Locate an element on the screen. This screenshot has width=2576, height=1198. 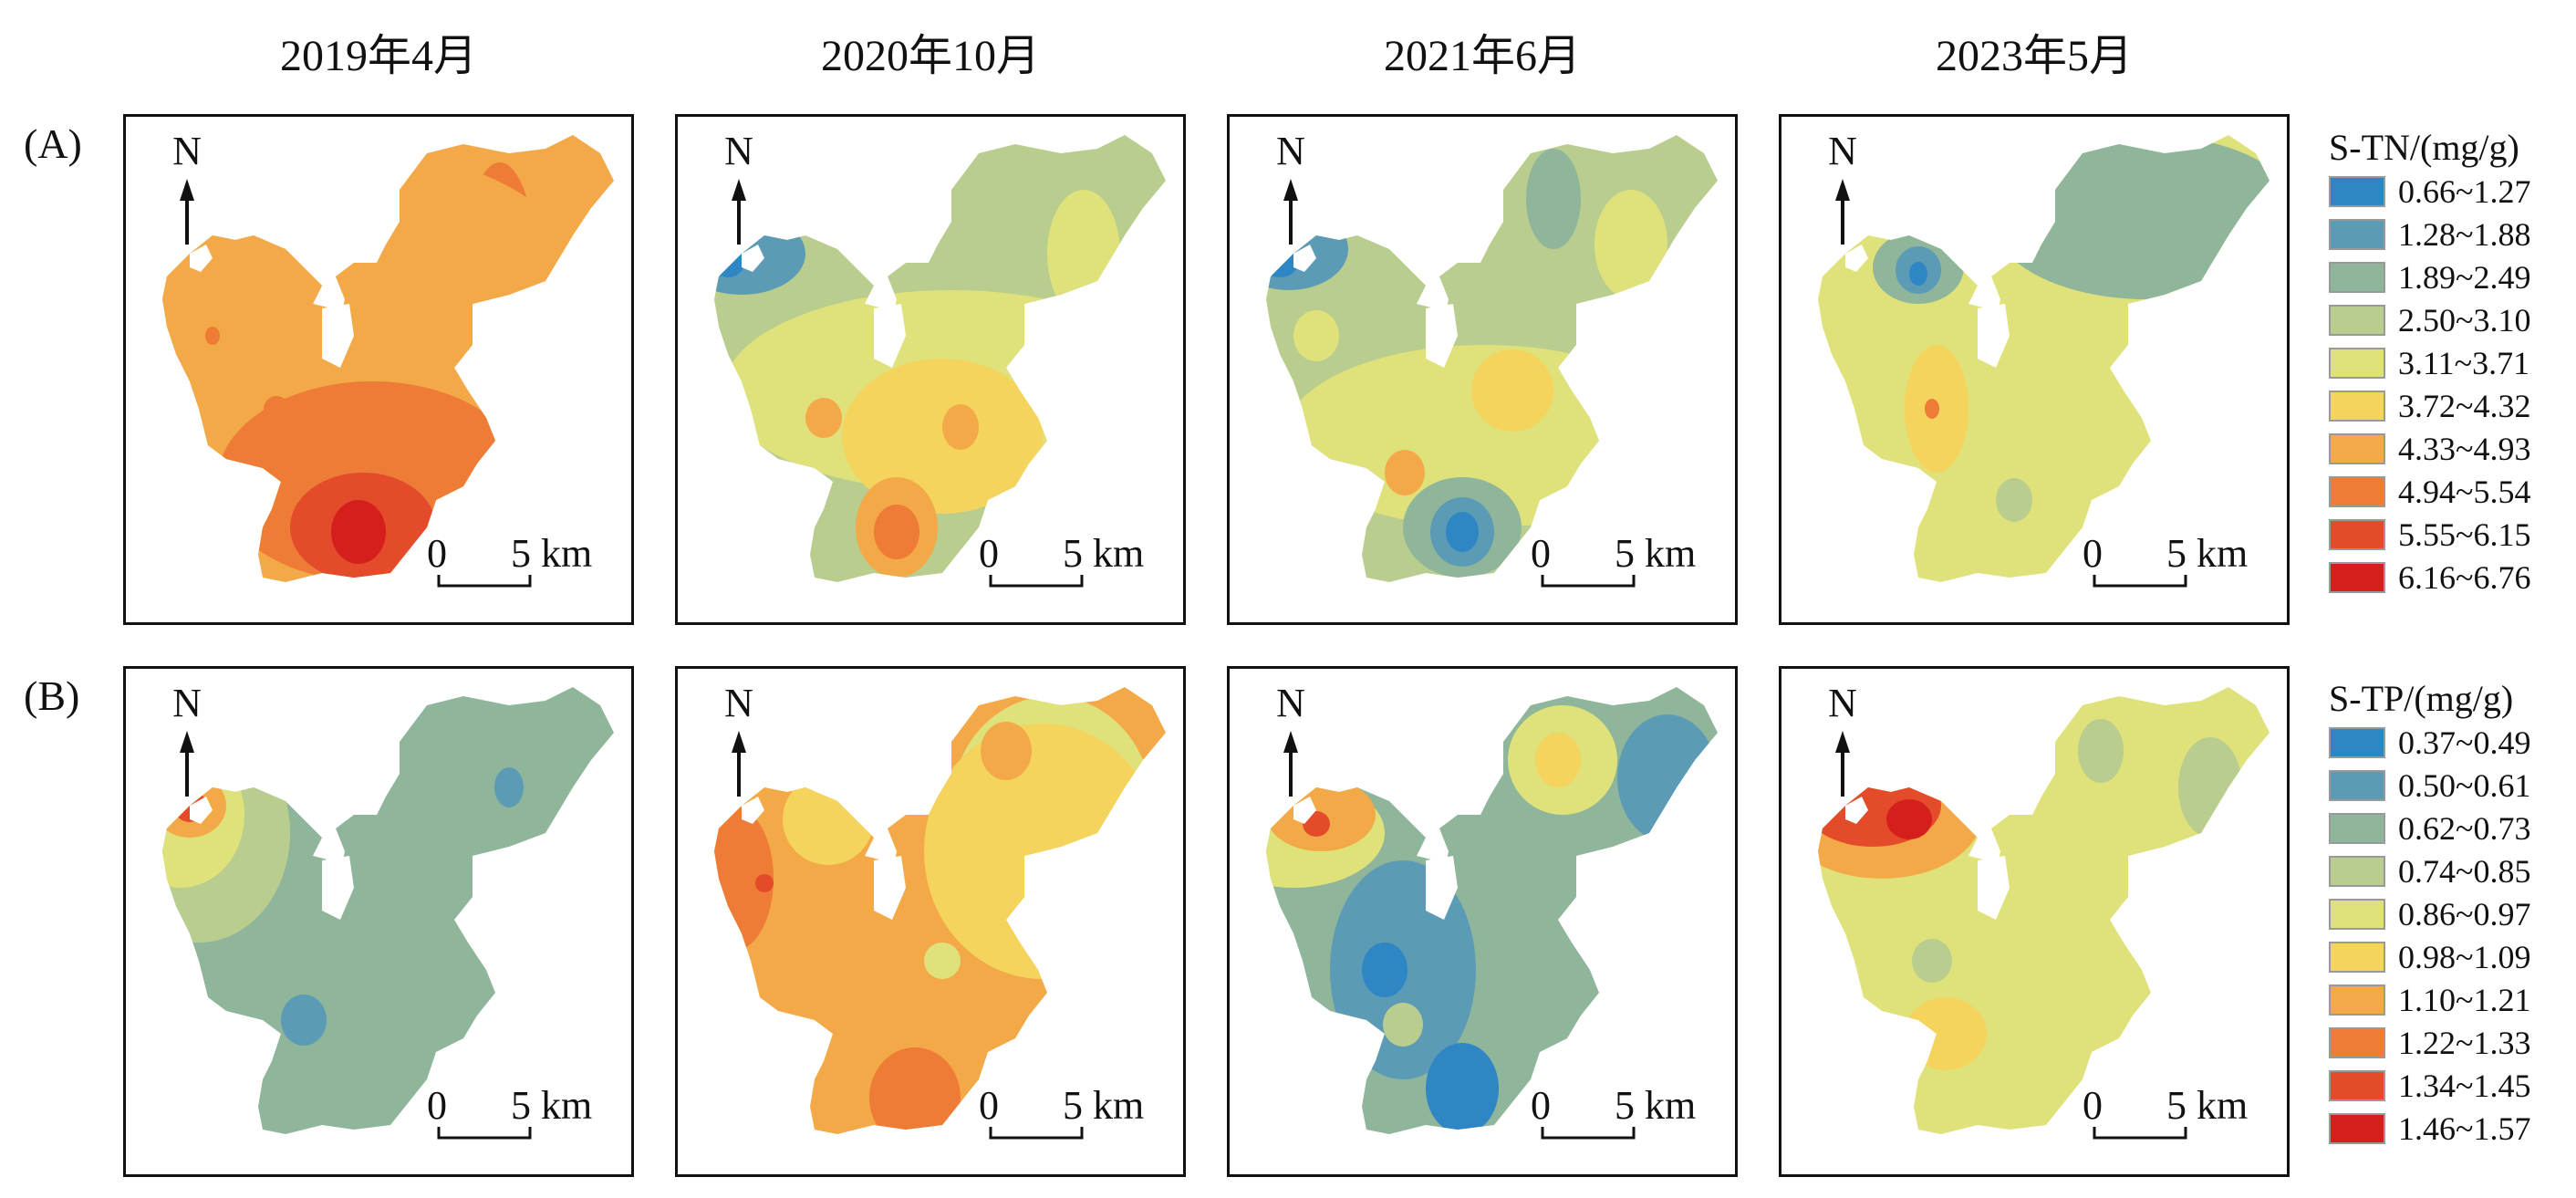
legend-item: 0.50~0.61 is located at coordinates (2447, 785).